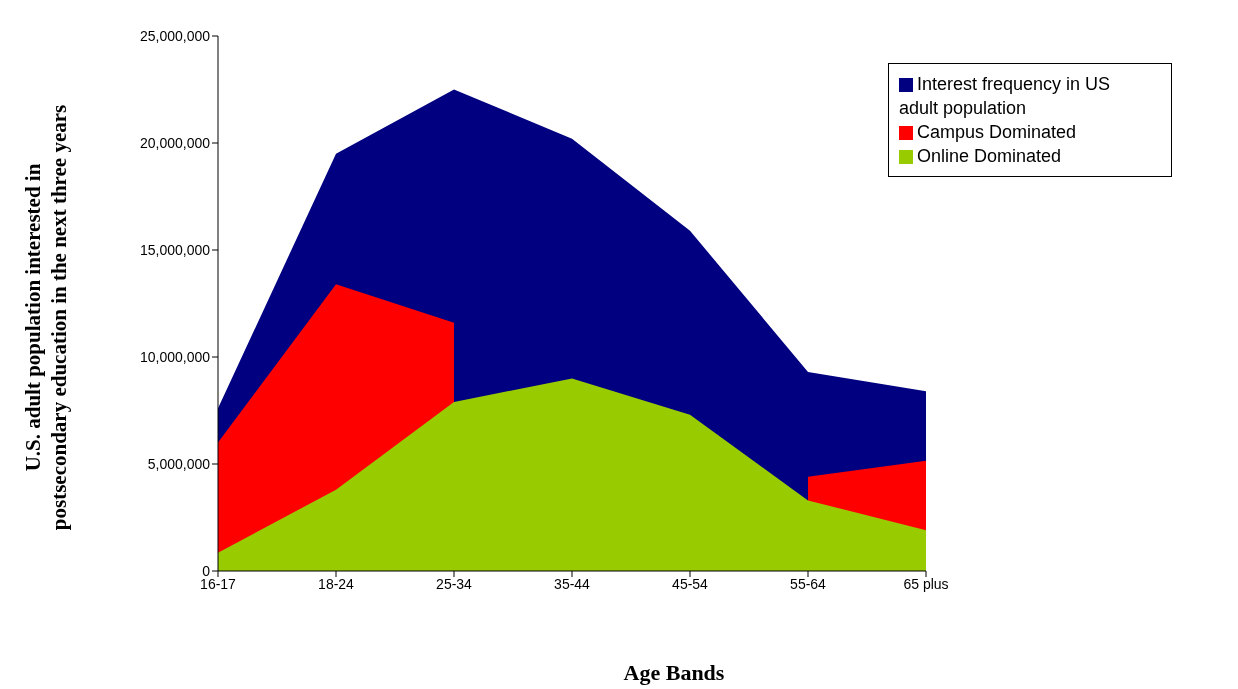 The width and height of the screenshot is (1238, 689). Describe the element at coordinates (572, 583) in the screenshot. I see `x-tick-label: 35-44` at that location.